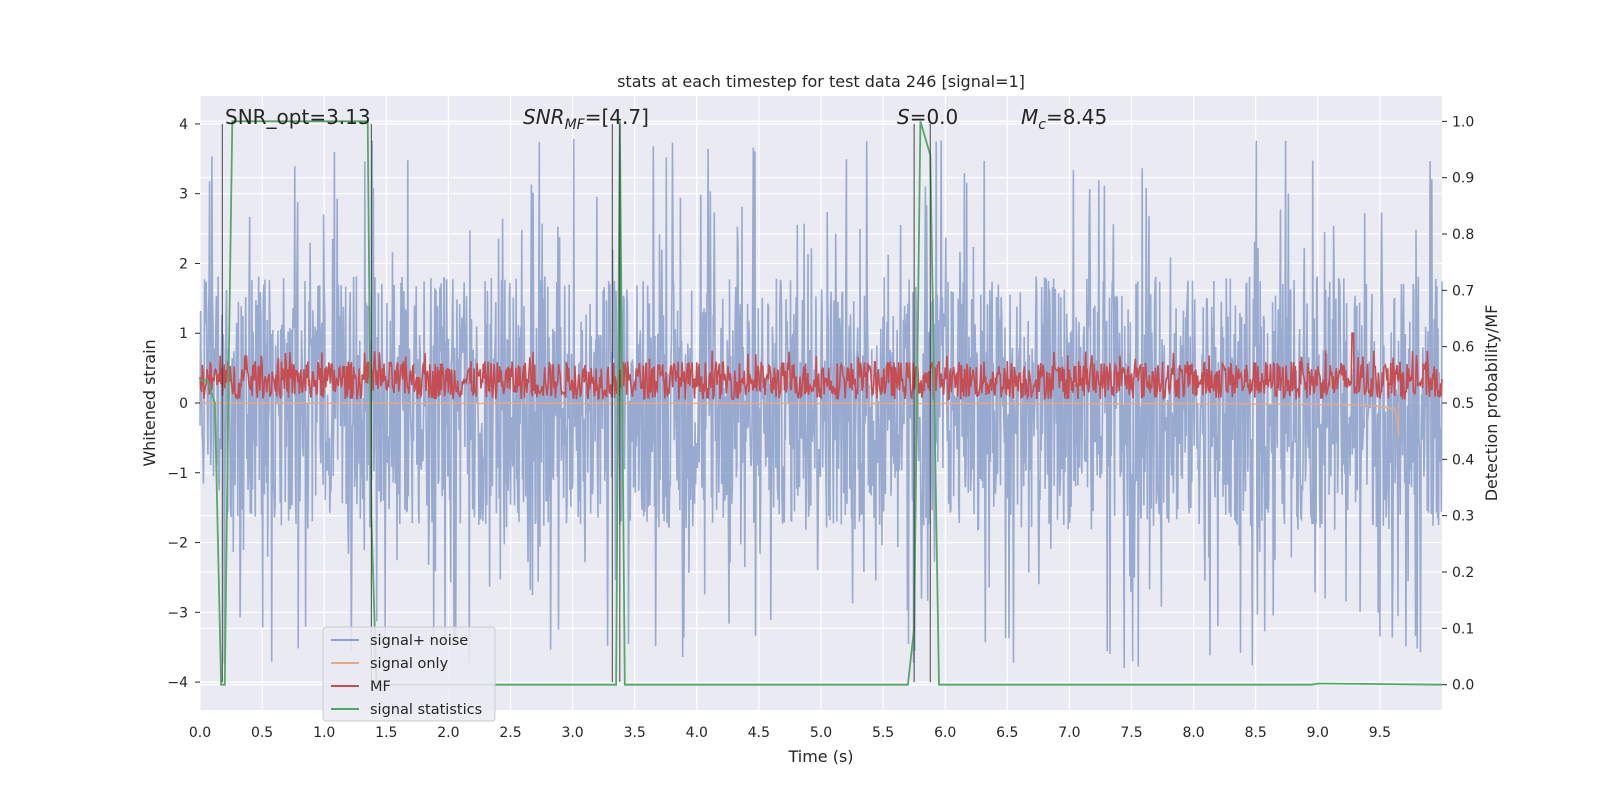 This screenshot has width=1600, height=800. I want to click on annotations: SNR_opt=3.13 SNRMF=[4.7] S=0.0 Mc=8.45, so click(666, 119).